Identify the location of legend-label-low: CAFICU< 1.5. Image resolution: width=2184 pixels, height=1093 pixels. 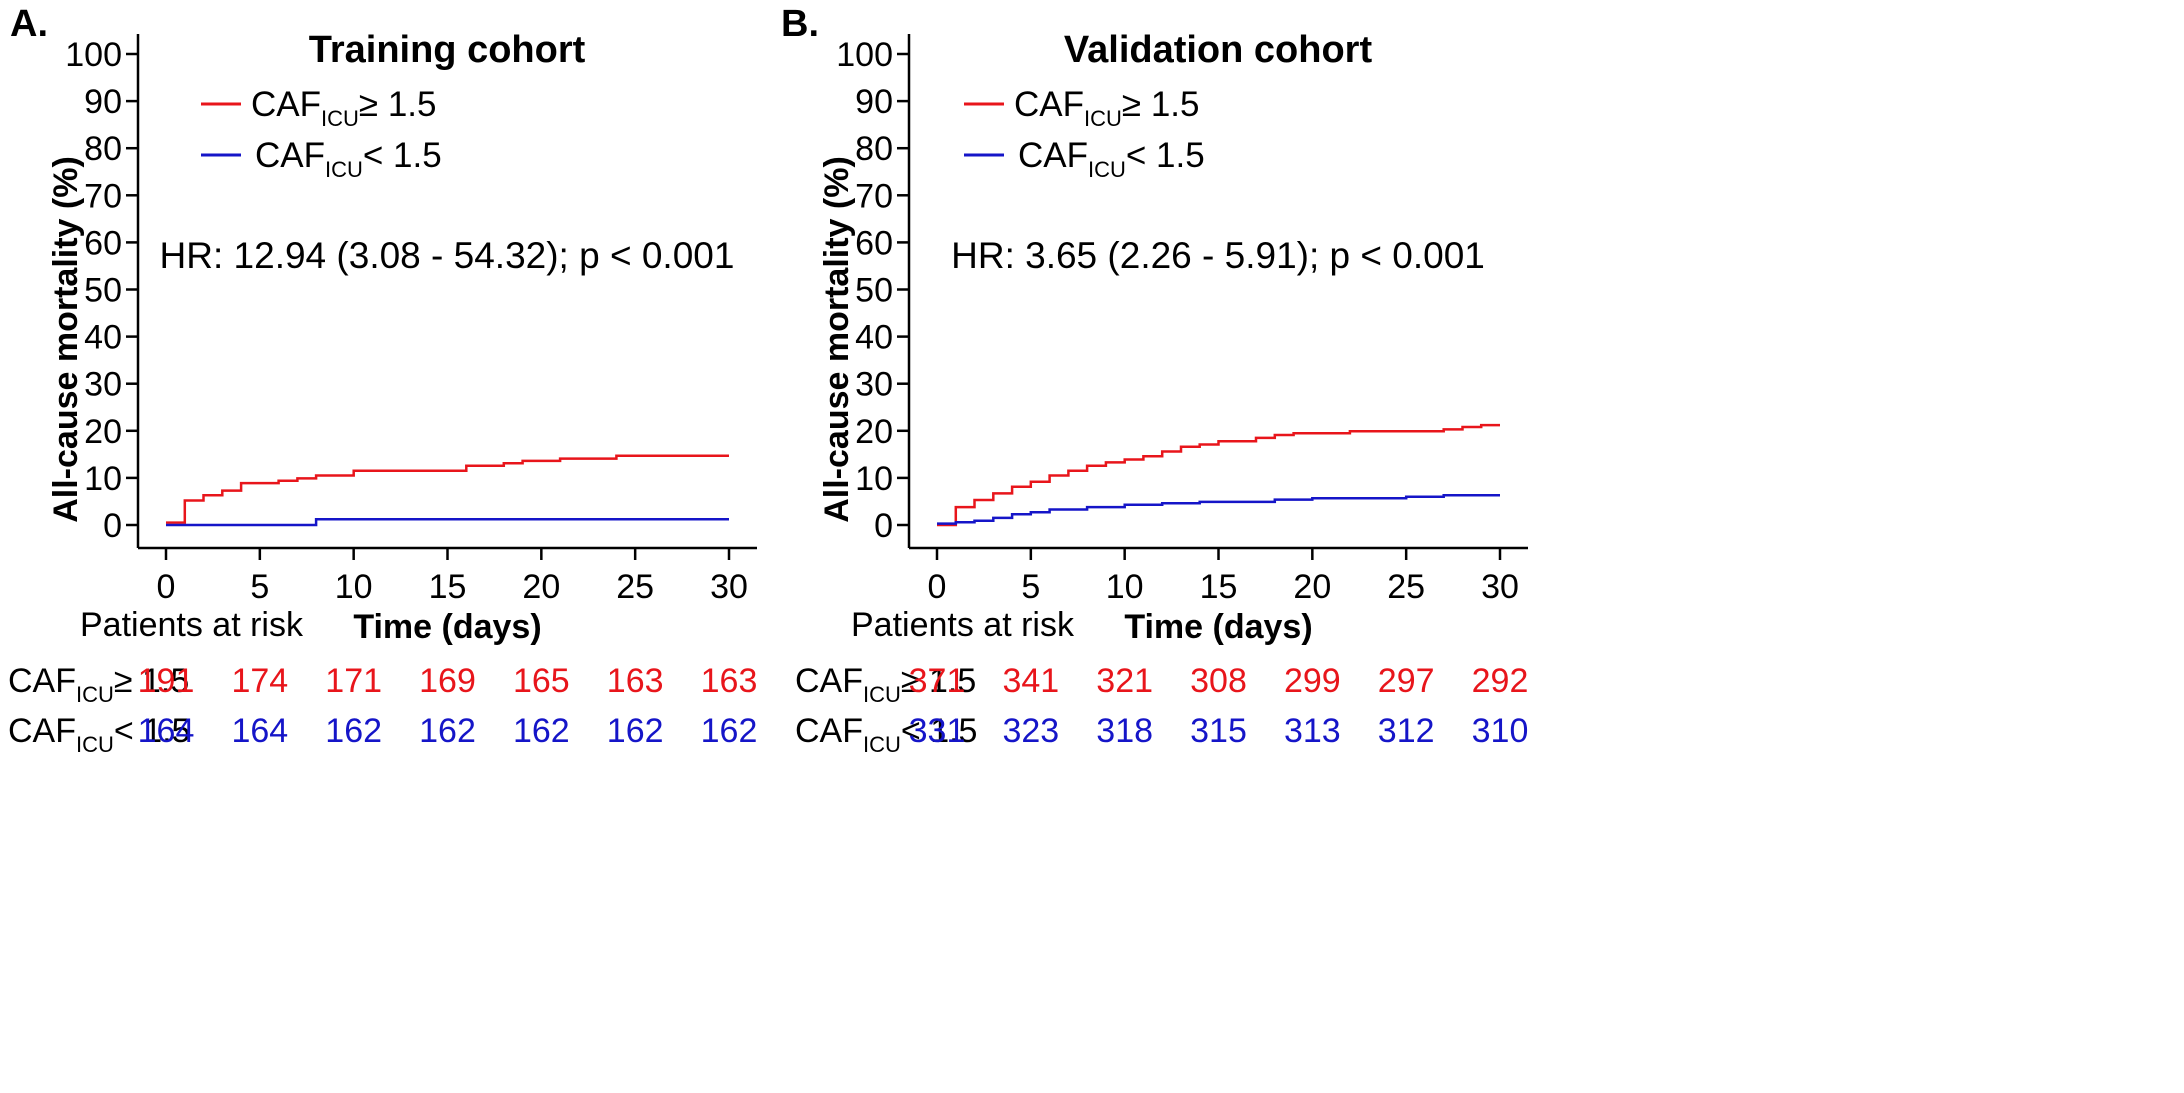
(348, 159).